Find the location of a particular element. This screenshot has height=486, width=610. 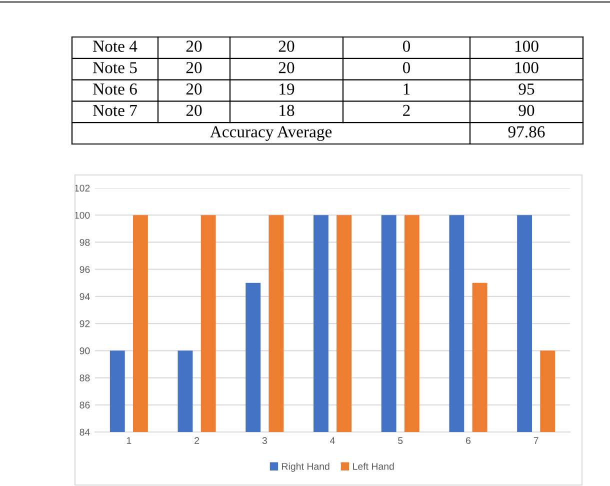

text: Accuracy Average is located at coordinates (271, 133).